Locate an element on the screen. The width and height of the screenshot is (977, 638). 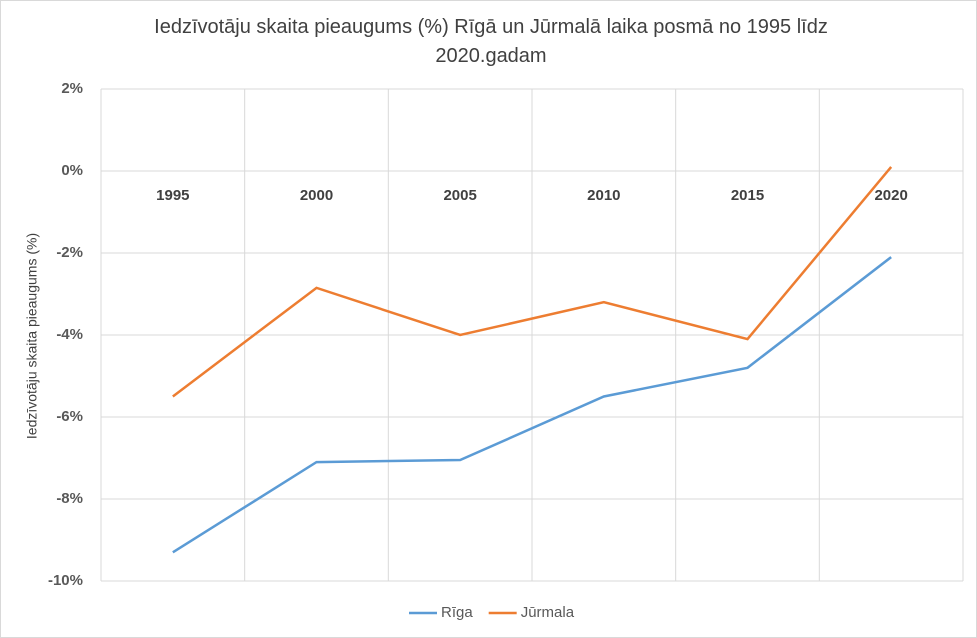
y-tick-label: -4% is located at coordinates (69, 334).